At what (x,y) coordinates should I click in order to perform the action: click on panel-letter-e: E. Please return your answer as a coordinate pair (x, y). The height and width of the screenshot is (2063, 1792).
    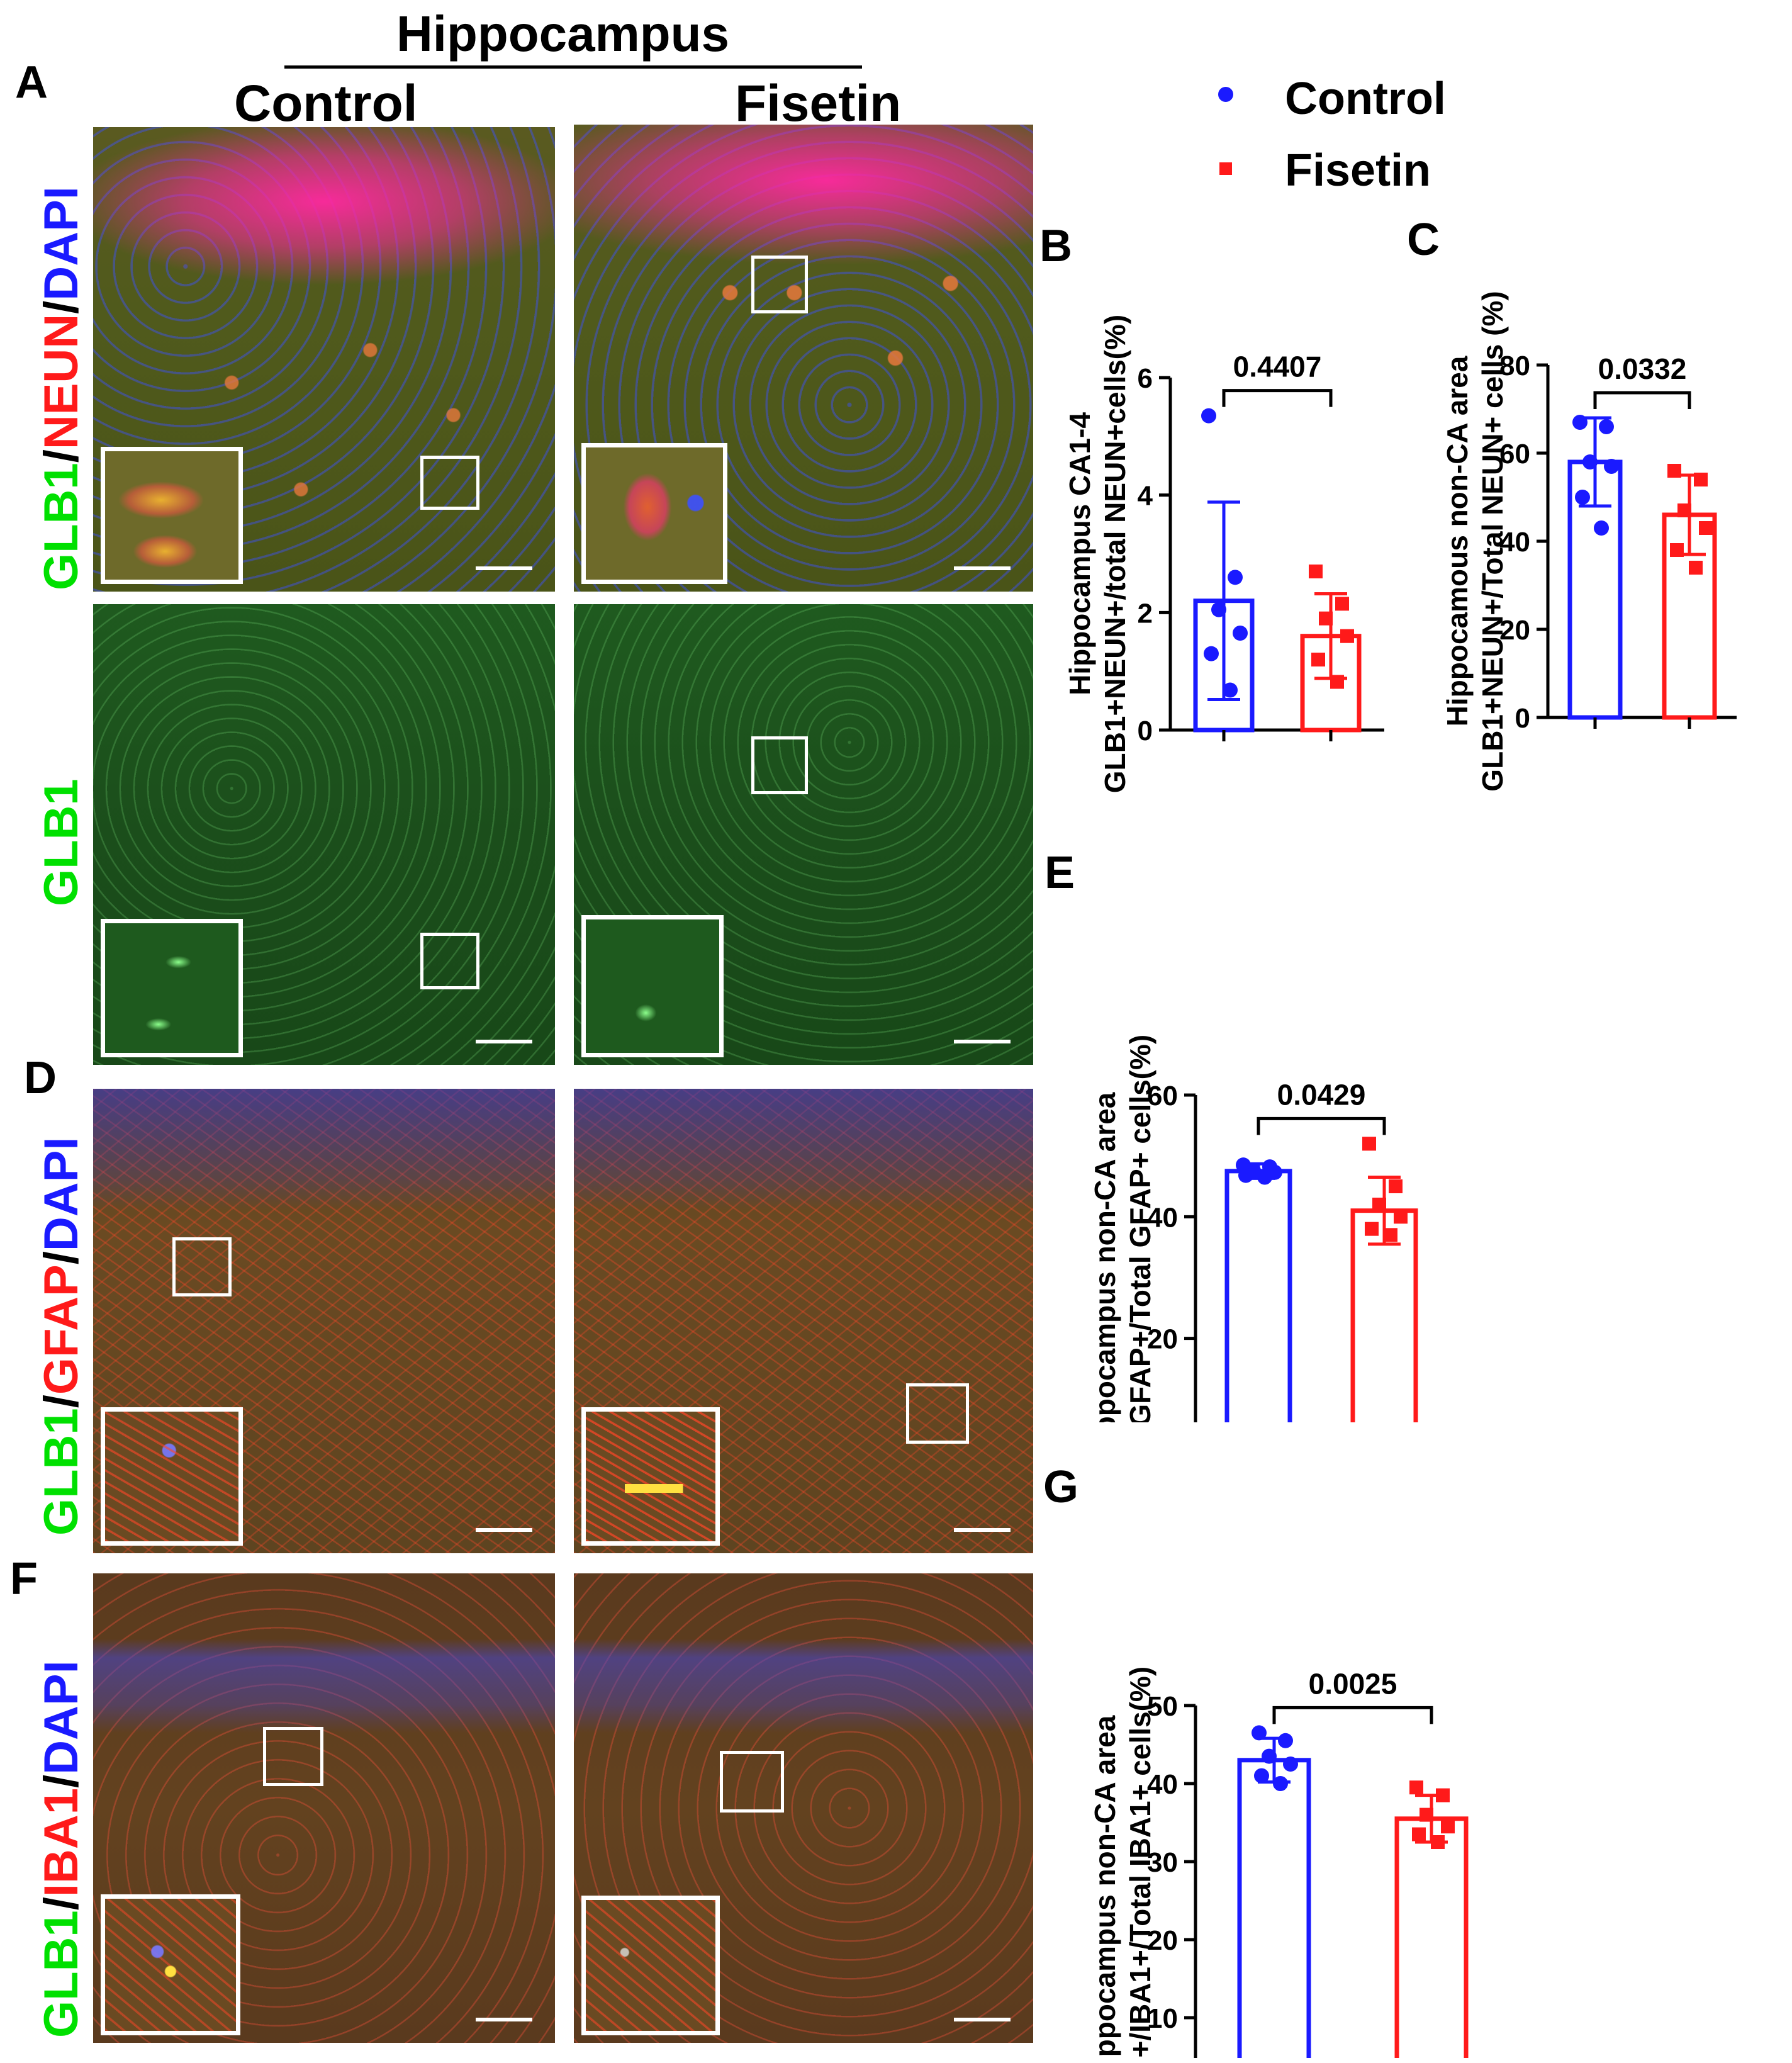
    Looking at the image, I should click on (1059, 873).